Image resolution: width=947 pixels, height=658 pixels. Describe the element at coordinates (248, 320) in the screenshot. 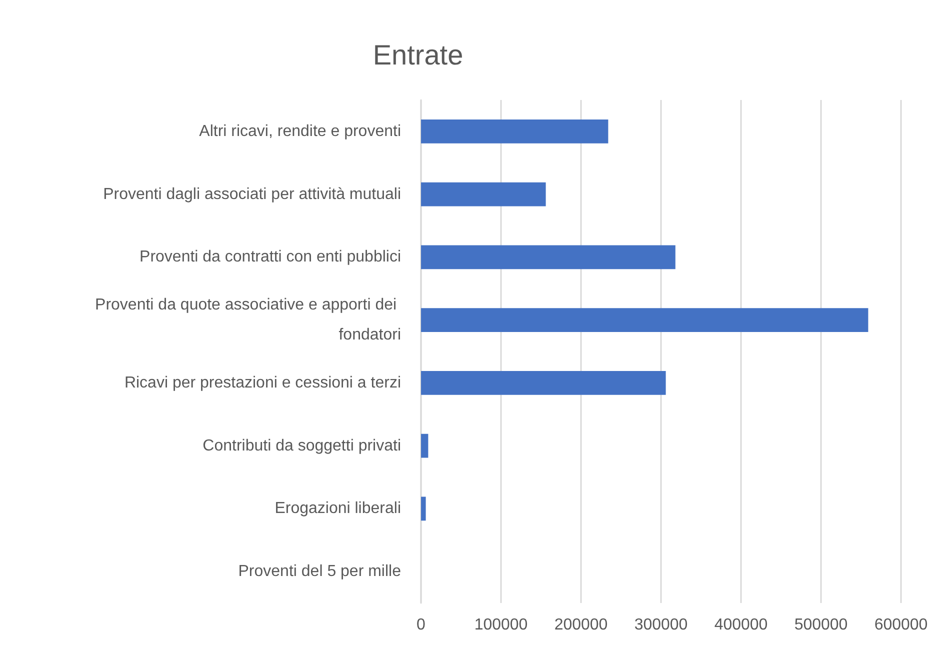

I see `y-tick-label: Proventi da quote associative e apporti dei fondatori` at that location.